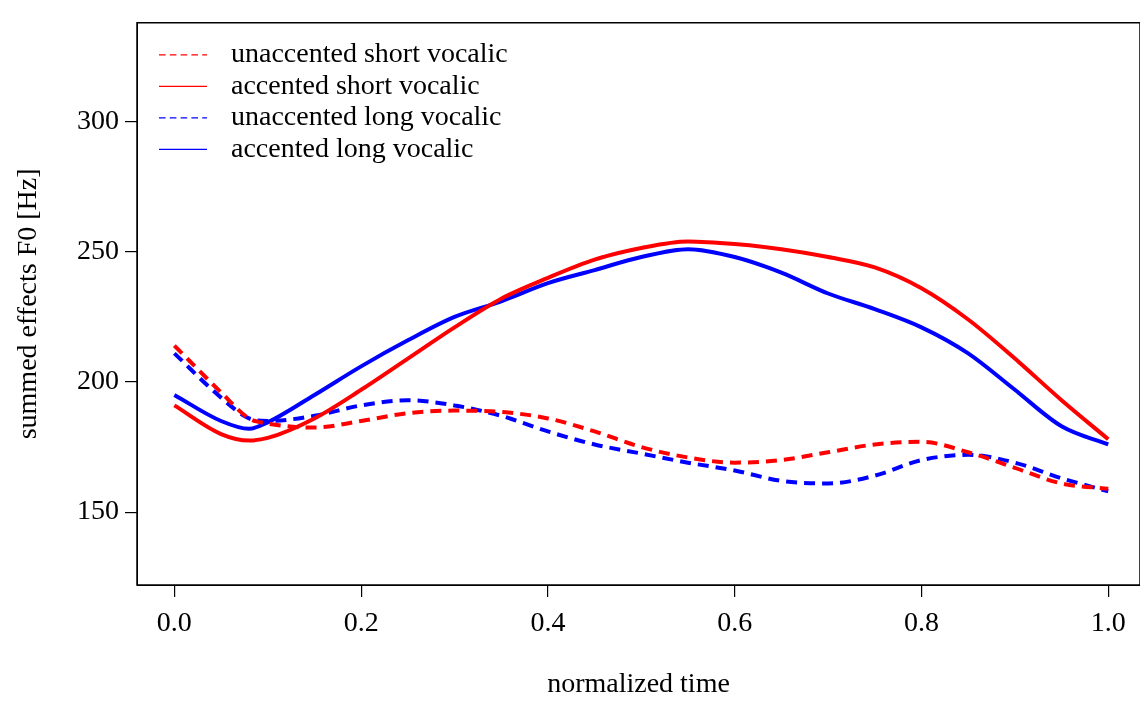 This screenshot has height=713, width=1140. I want to click on legend-label: accented short vocalic, so click(355, 84).